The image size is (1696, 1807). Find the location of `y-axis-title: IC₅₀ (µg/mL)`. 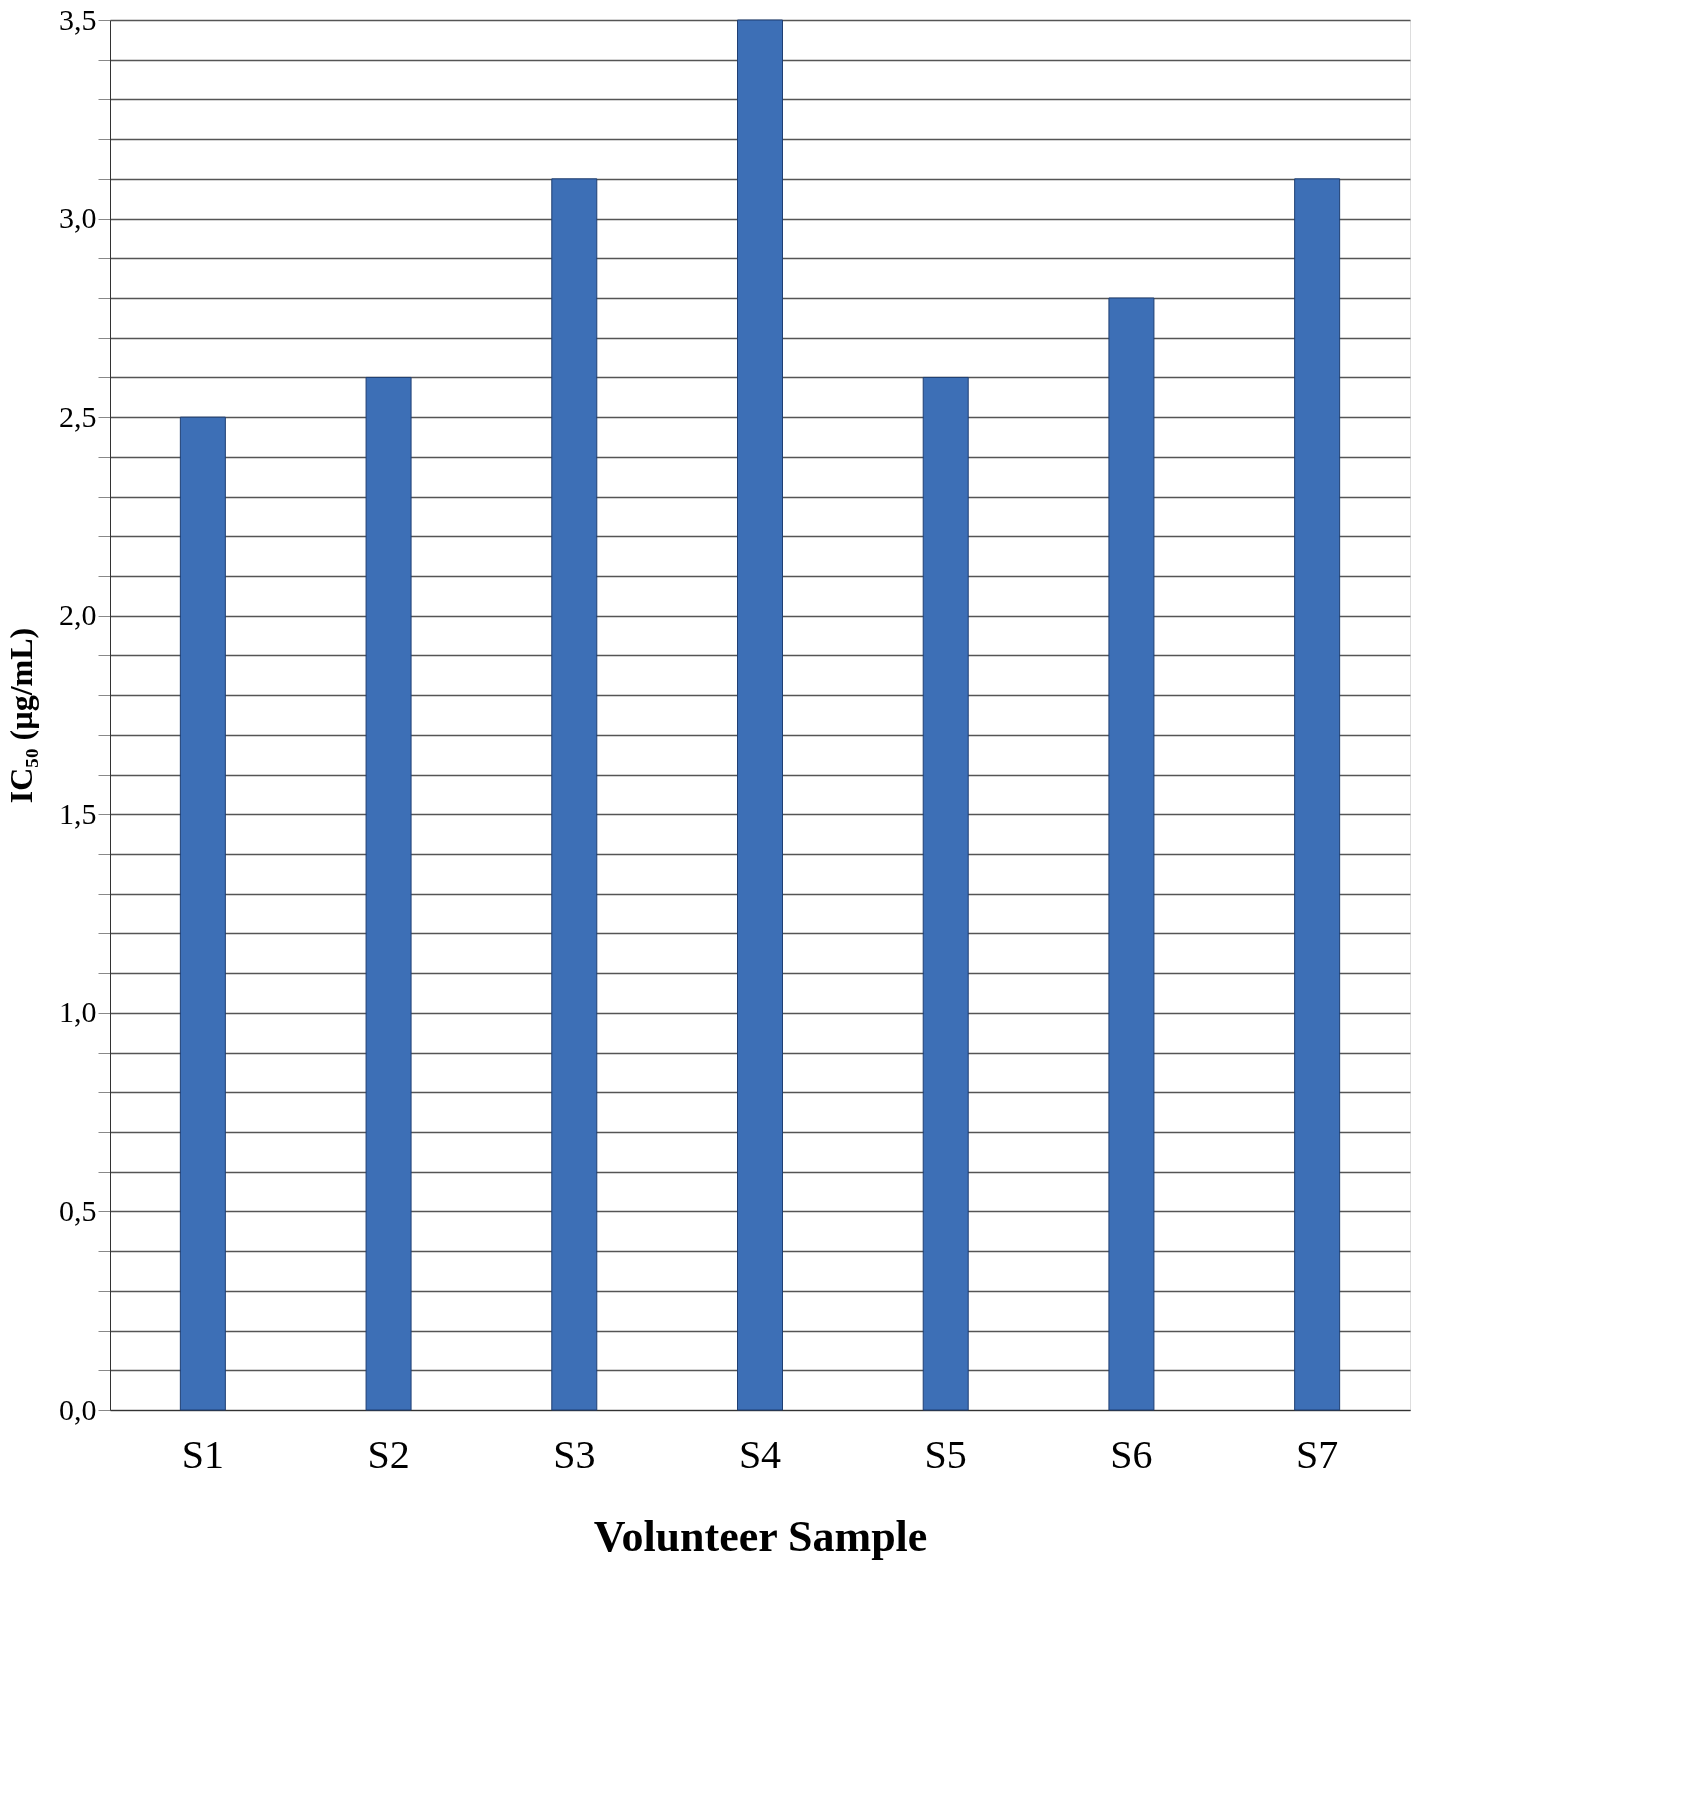

y-axis-title: IC₅₀ (µg/mL) is located at coordinates (21, 715).